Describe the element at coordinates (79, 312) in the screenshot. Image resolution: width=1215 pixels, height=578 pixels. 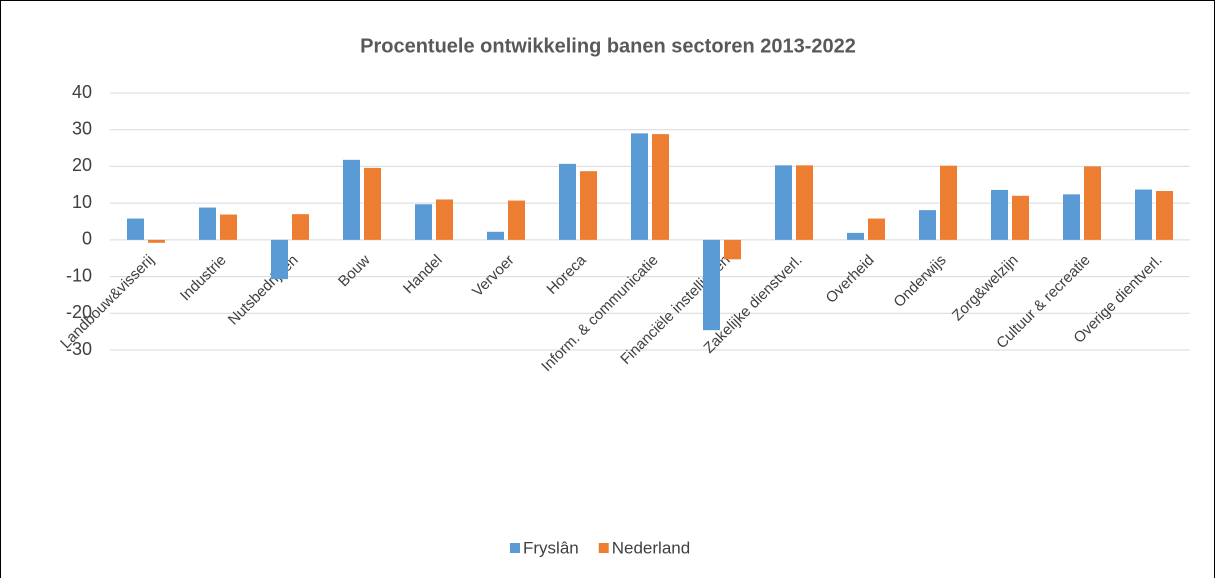
I see `y-tick-label: -20` at that location.